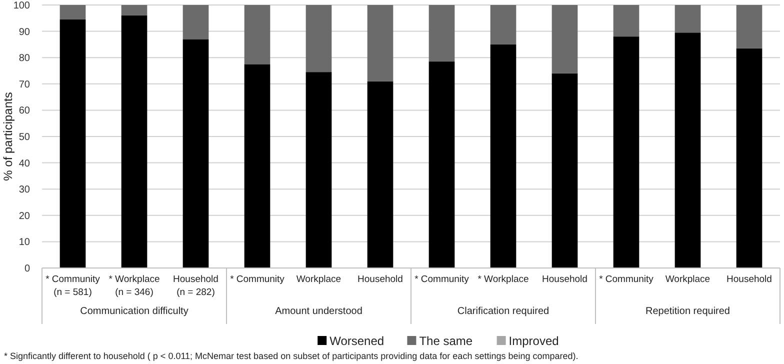  I want to click on x-tick-label: * Workplace (n = 346), so click(134, 286).